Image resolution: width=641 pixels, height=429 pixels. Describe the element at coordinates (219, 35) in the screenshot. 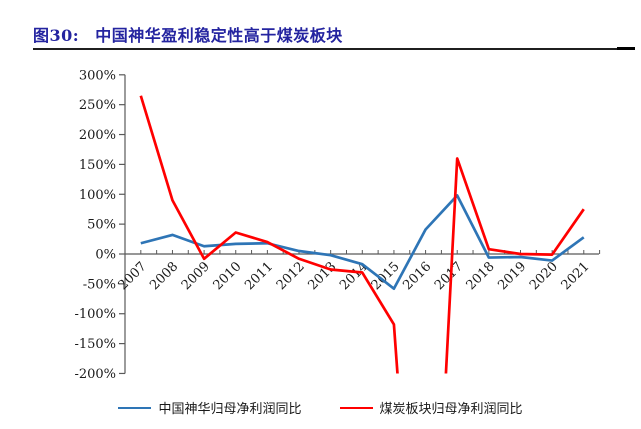

I see `figure-title: 中国神华盈利稳定性高于煤炭板块` at that location.